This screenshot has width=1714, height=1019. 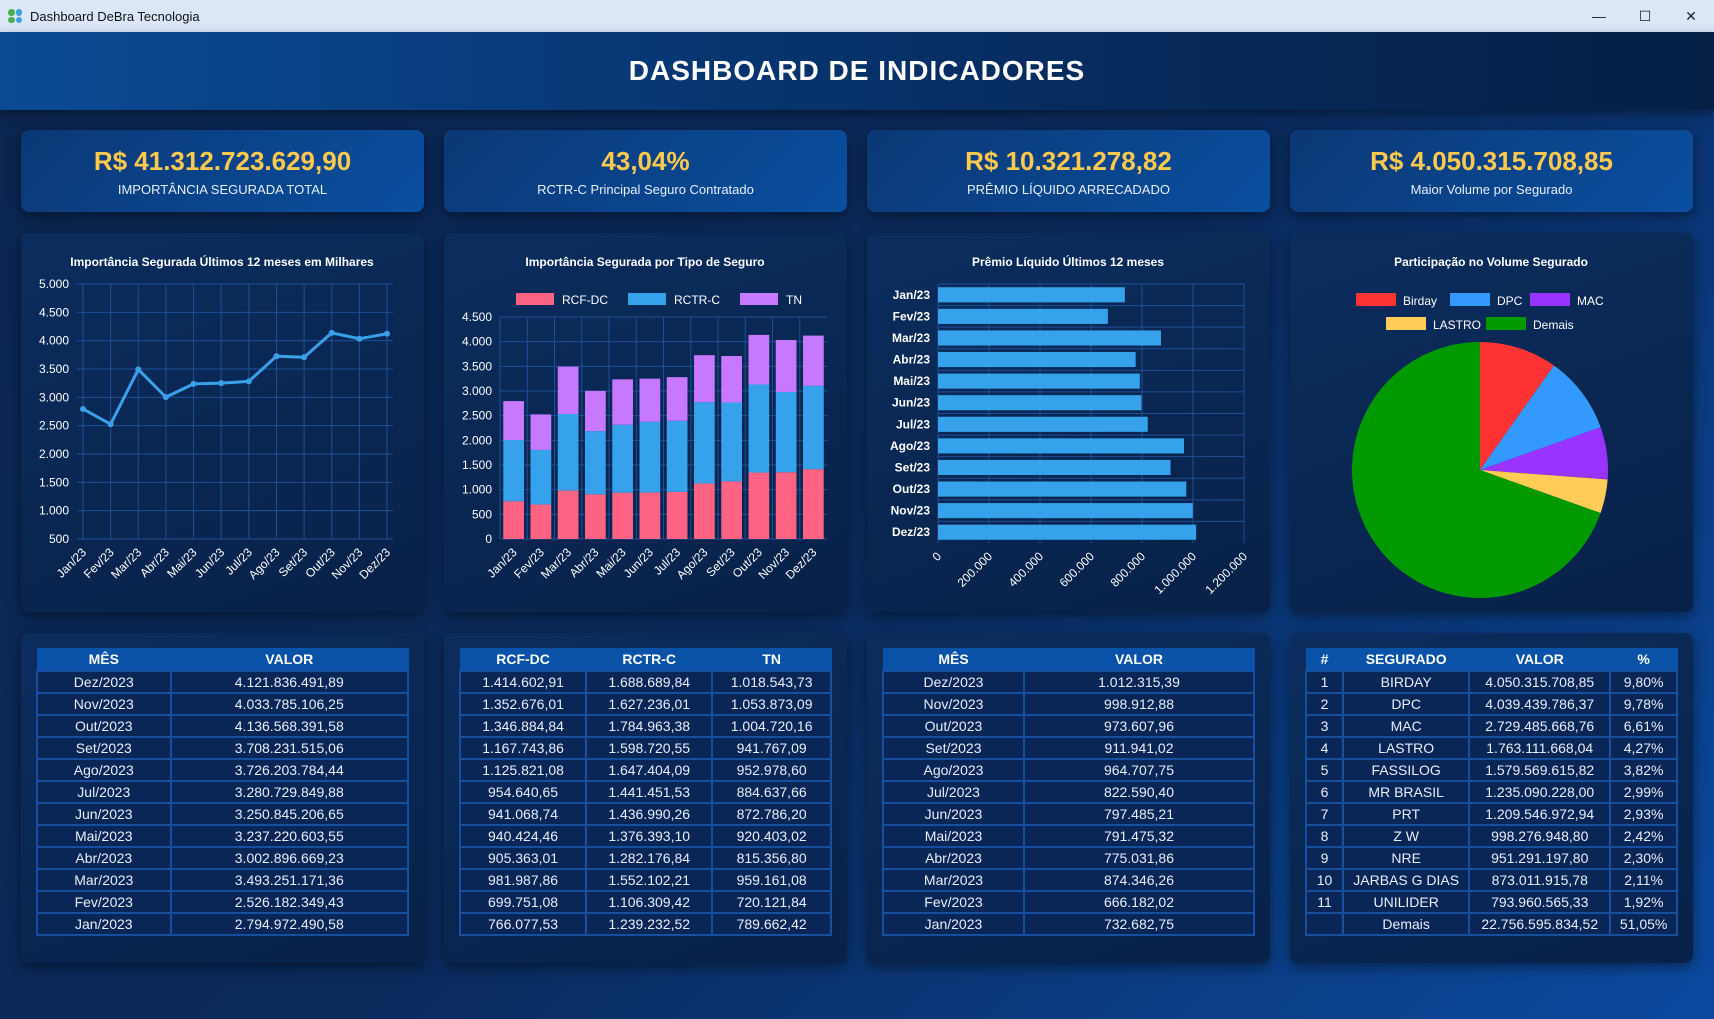 What do you see at coordinates (1643, 681) in the screenshot?
I see `table-cell: 9,80%` at bounding box center [1643, 681].